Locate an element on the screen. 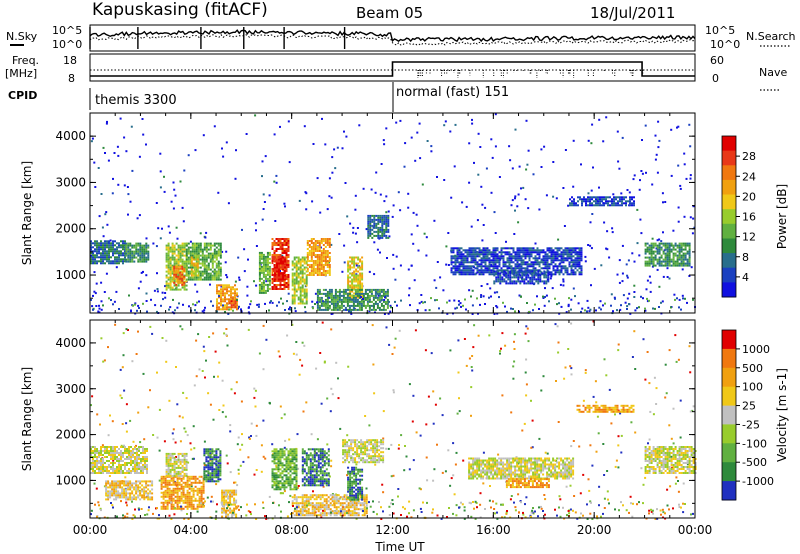  nsky-trace is located at coordinates (392, 36).